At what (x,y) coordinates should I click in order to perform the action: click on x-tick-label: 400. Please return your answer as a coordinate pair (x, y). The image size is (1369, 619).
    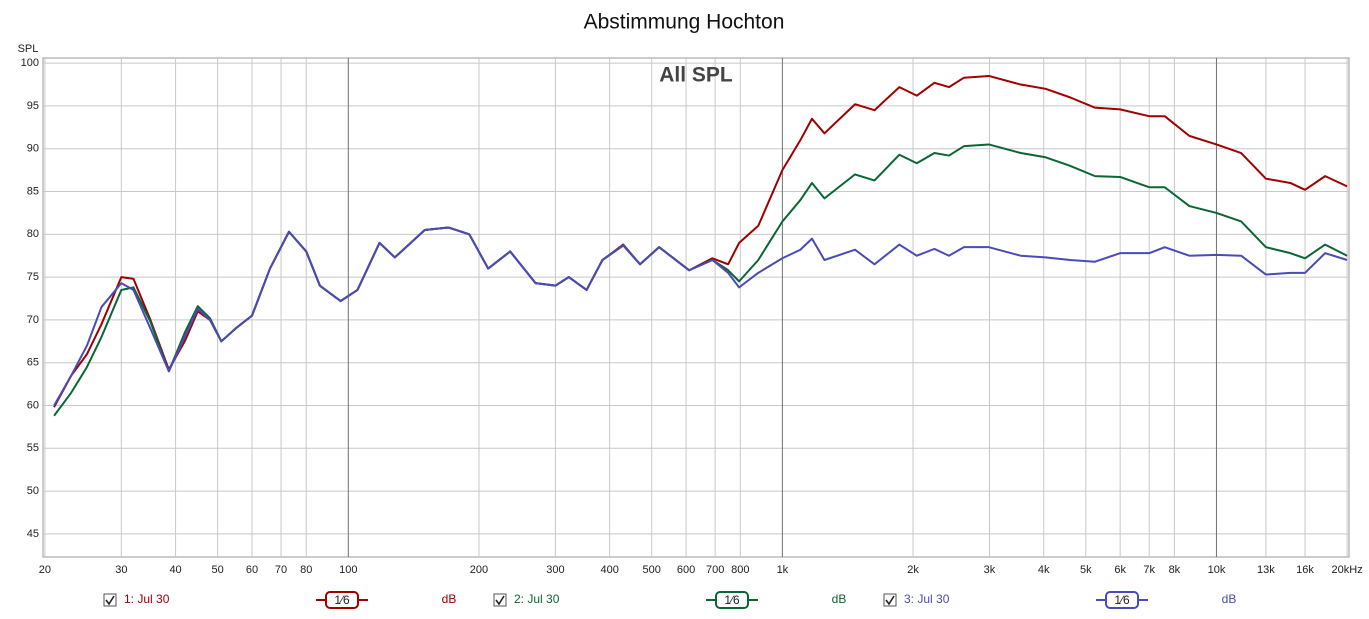
    Looking at the image, I should click on (609, 570).